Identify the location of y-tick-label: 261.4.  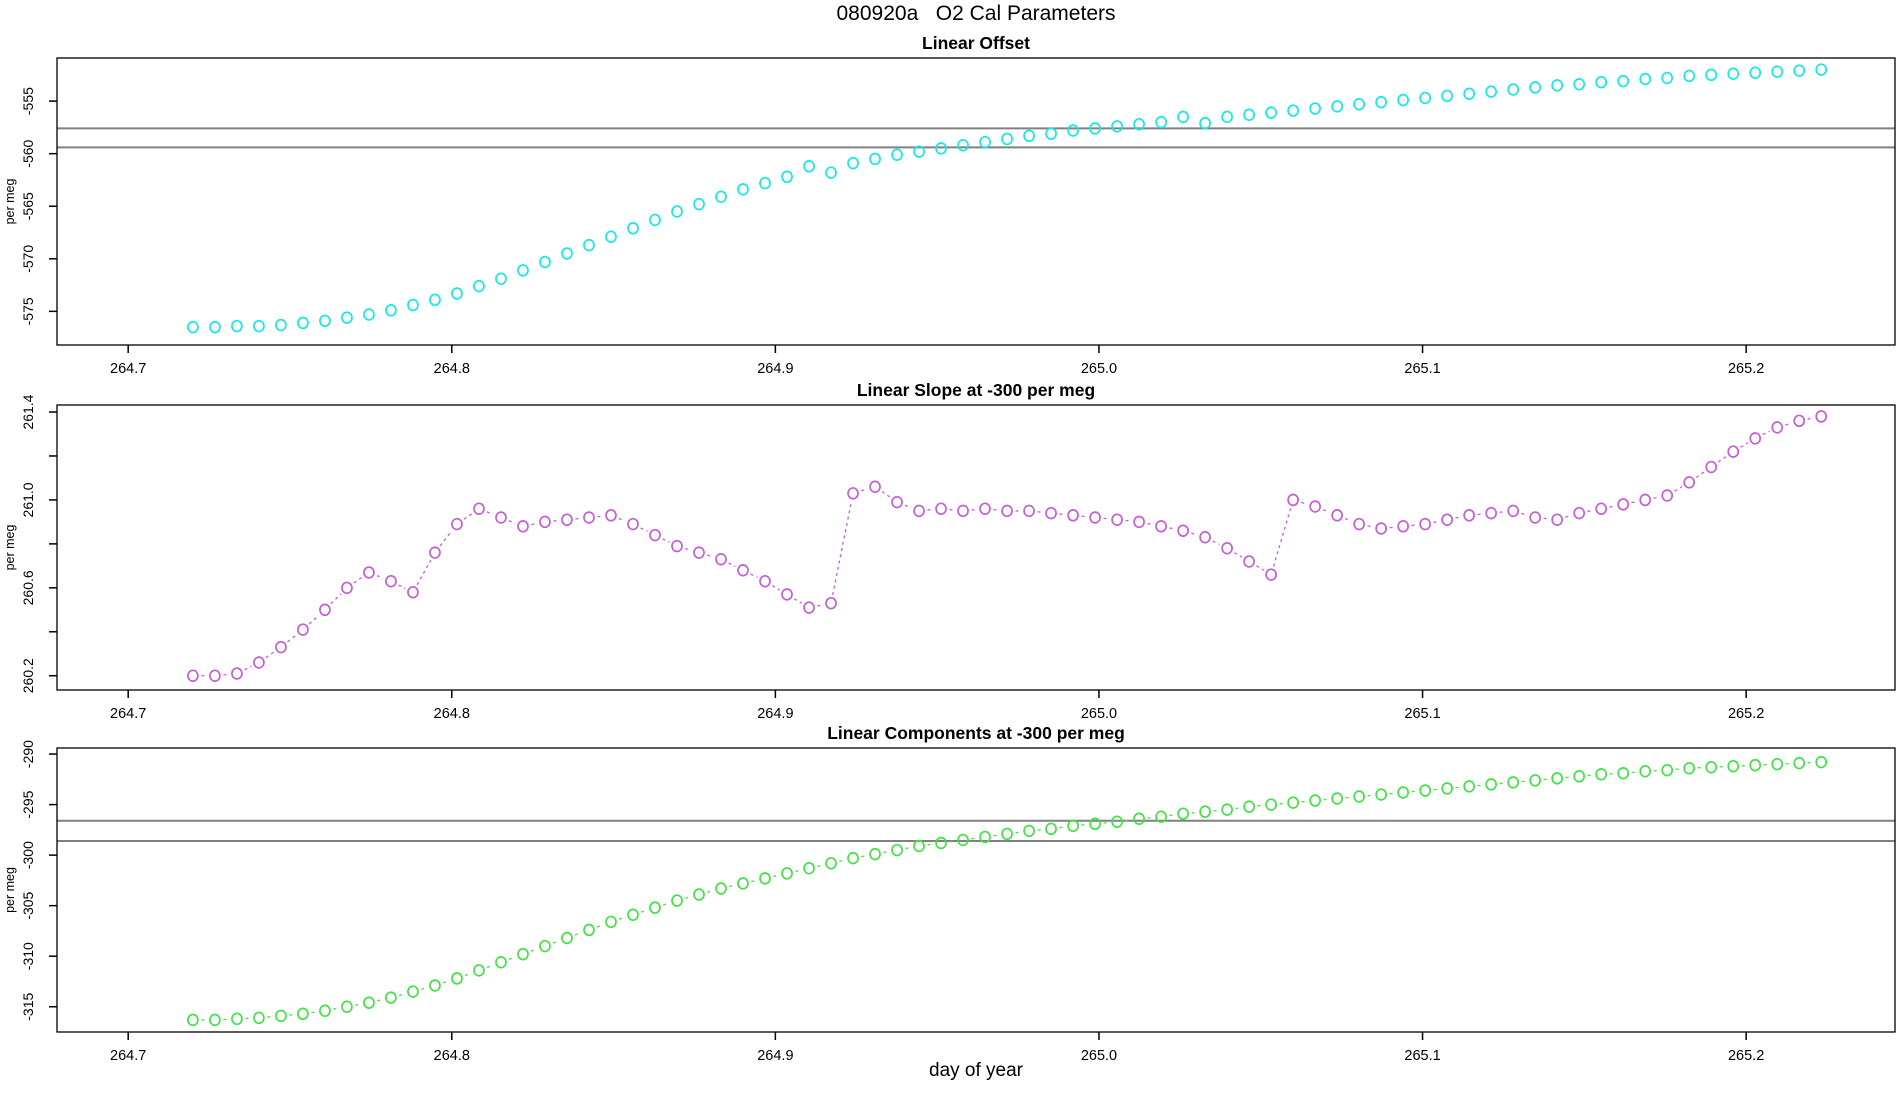
(28, 411).